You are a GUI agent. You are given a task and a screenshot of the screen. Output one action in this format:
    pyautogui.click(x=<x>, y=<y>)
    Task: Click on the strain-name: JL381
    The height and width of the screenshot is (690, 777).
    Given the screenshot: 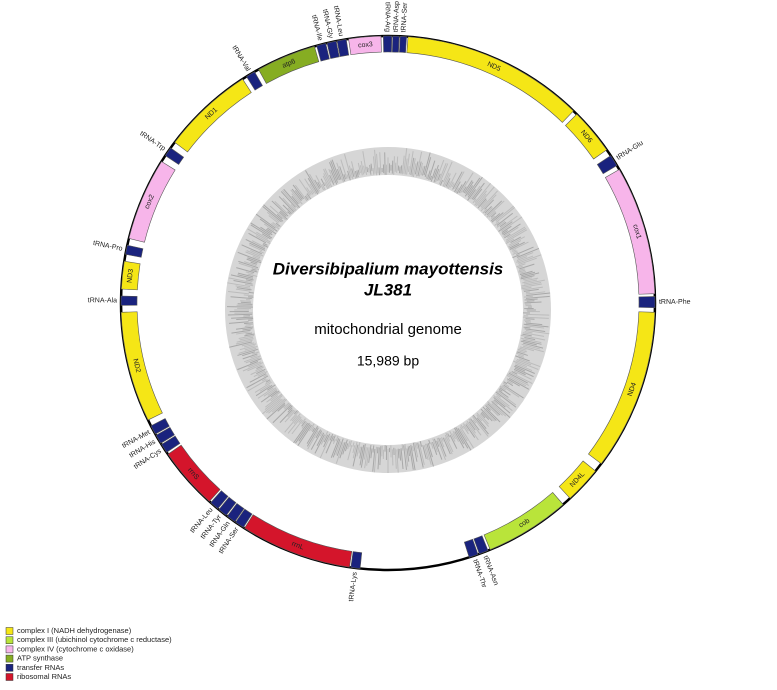 What is the action you would take?
    pyautogui.click(x=388, y=289)
    